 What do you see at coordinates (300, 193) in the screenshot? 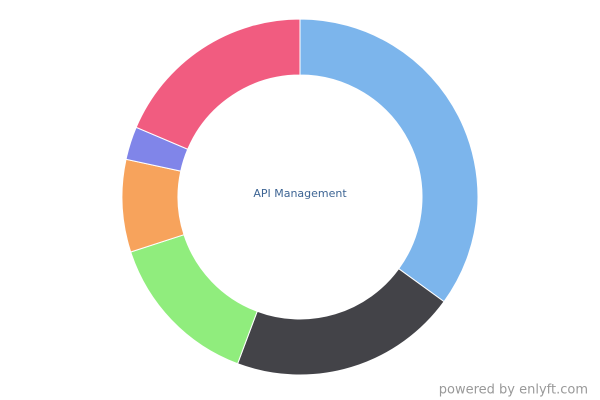
I see `center-label: API Management` at bounding box center [300, 193].